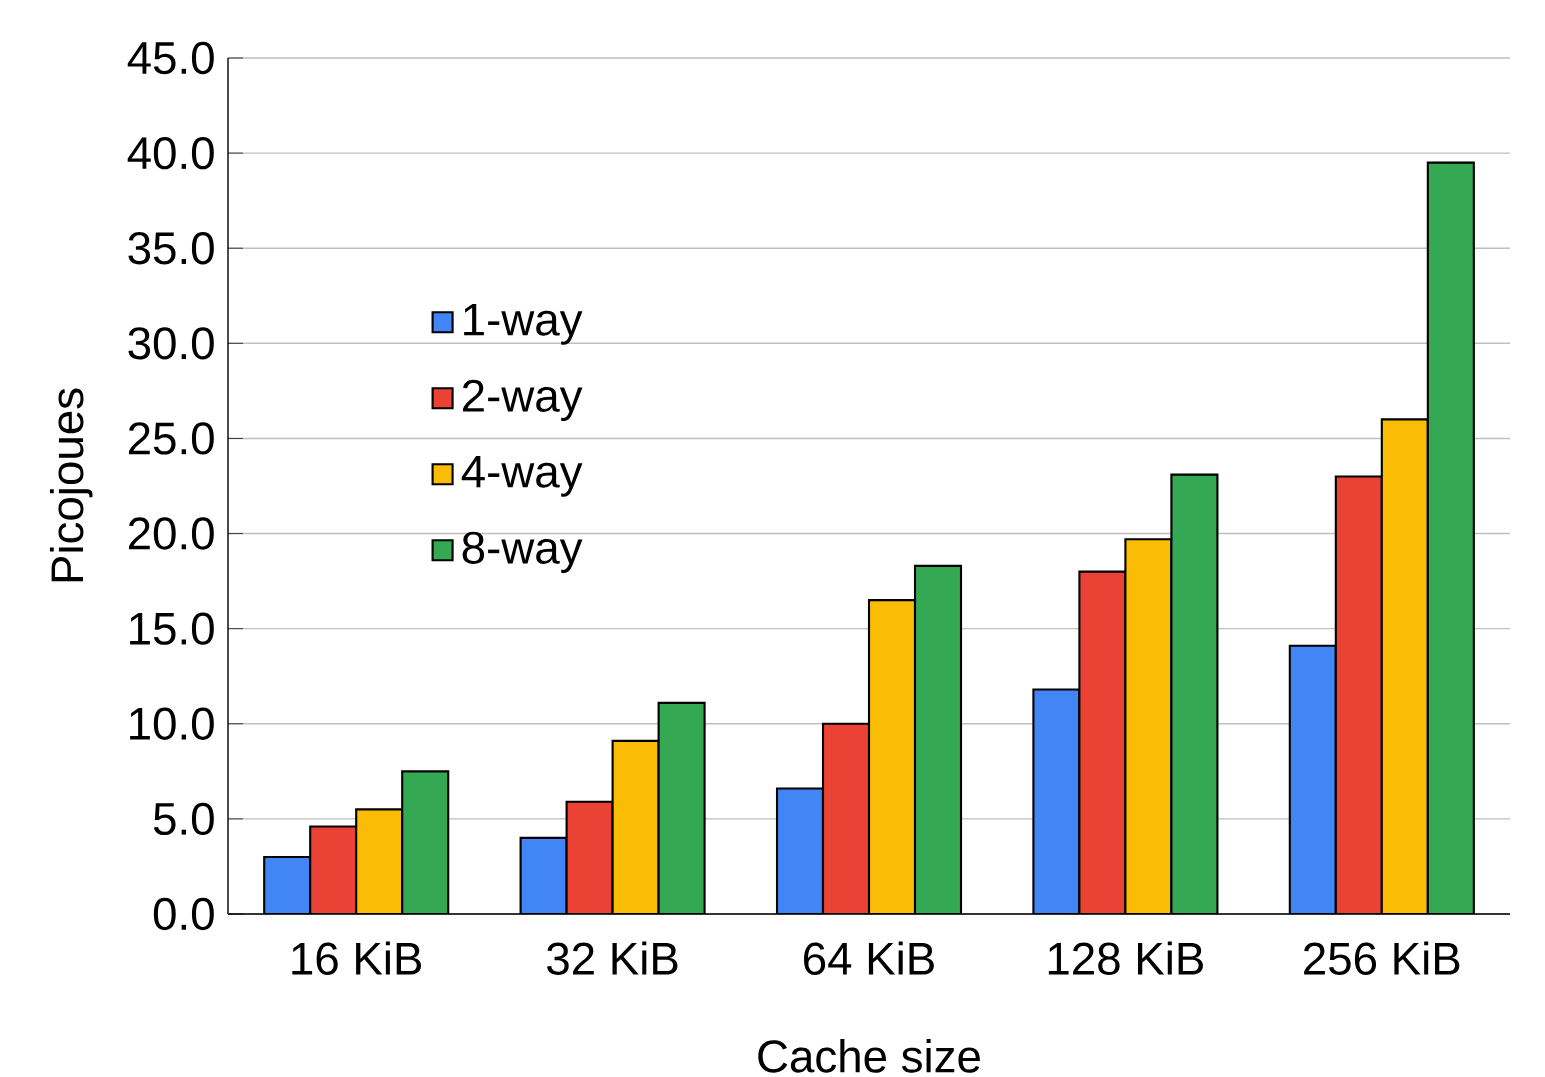 This screenshot has height=1077, width=1545. Describe the element at coordinates (171, 248) in the screenshot. I see `y-tick-label: 35.0` at that location.